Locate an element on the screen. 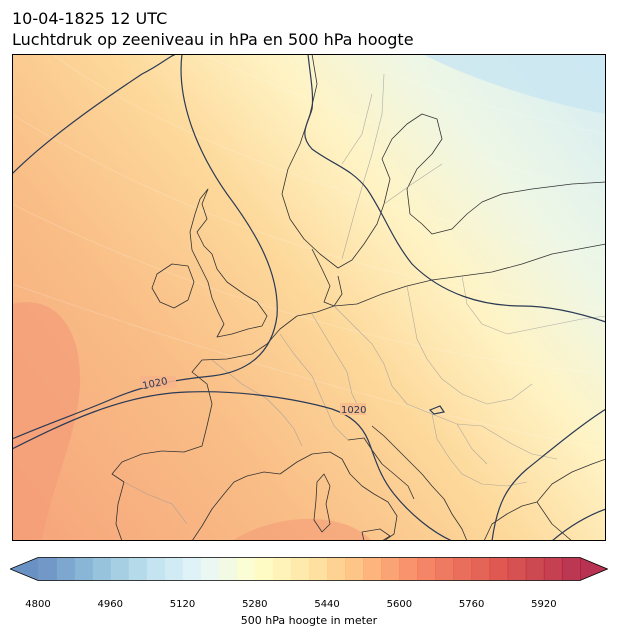  colorbar-tick-label: 5760 is located at coordinates (471, 604).